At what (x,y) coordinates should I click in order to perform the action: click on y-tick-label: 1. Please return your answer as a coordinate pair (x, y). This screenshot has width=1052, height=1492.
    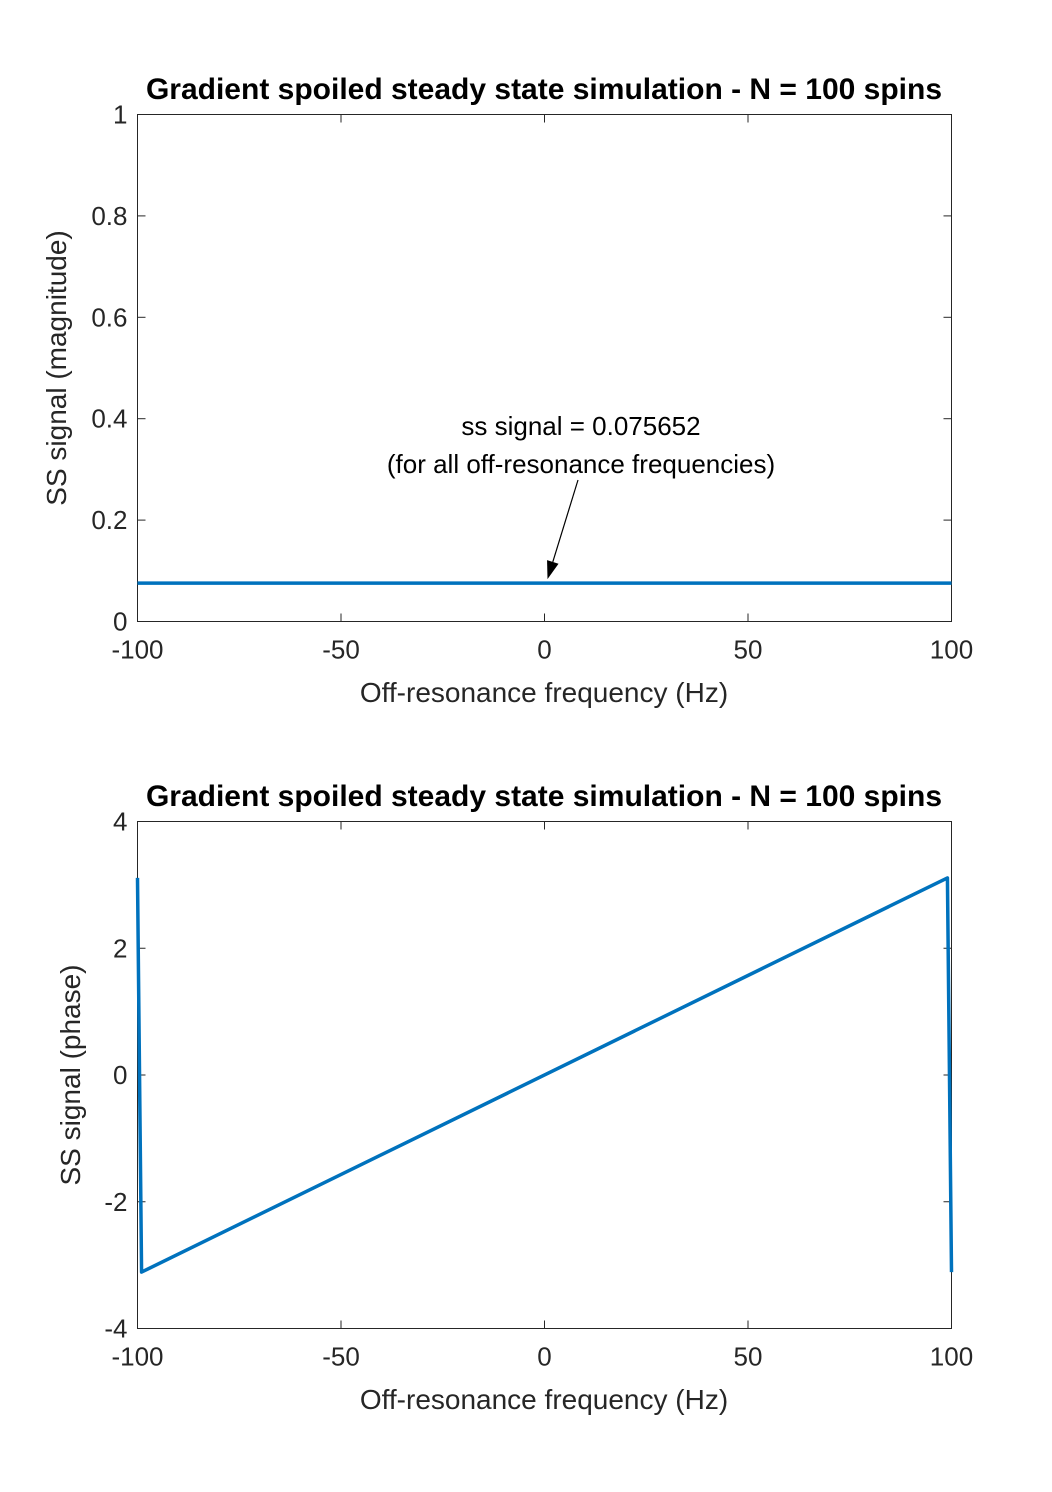
    Looking at the image, I should click on (120, 115).